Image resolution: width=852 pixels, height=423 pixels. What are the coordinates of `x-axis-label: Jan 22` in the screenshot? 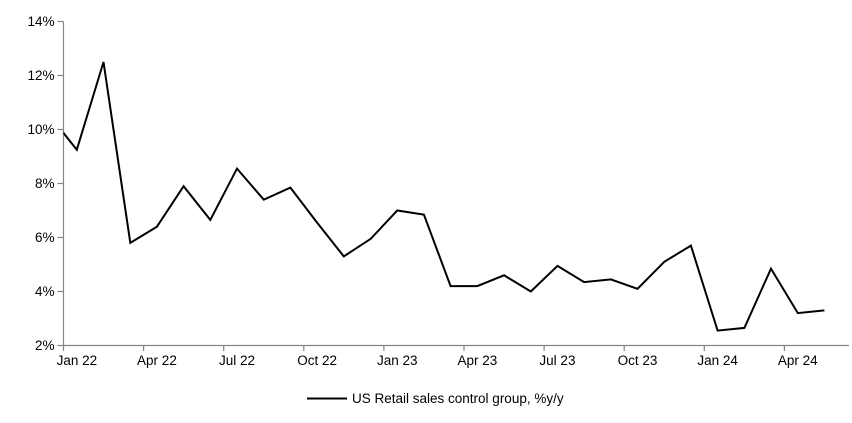 It's located at (77, 360).